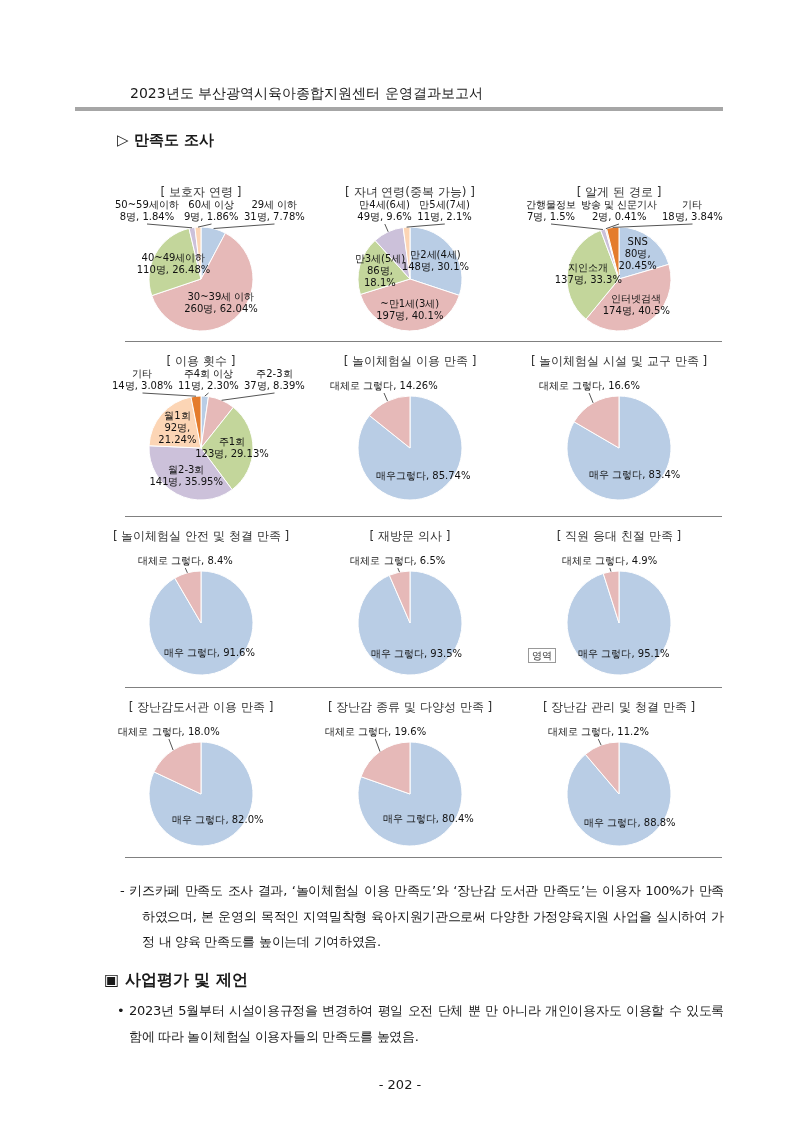  What do you see at coordinates (410, 536) in the screenshot?
I see `chart-title: [ 재방문 의사 ]` at bounding box center [410, 536].